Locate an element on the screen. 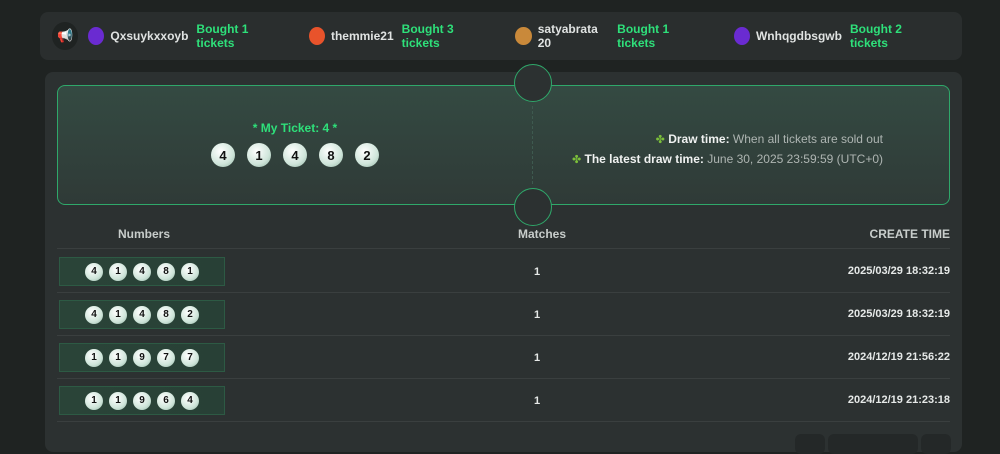 The image size is (1000, 454). ticker-username: satyabrata 20 is located at coordinates (567, 36).